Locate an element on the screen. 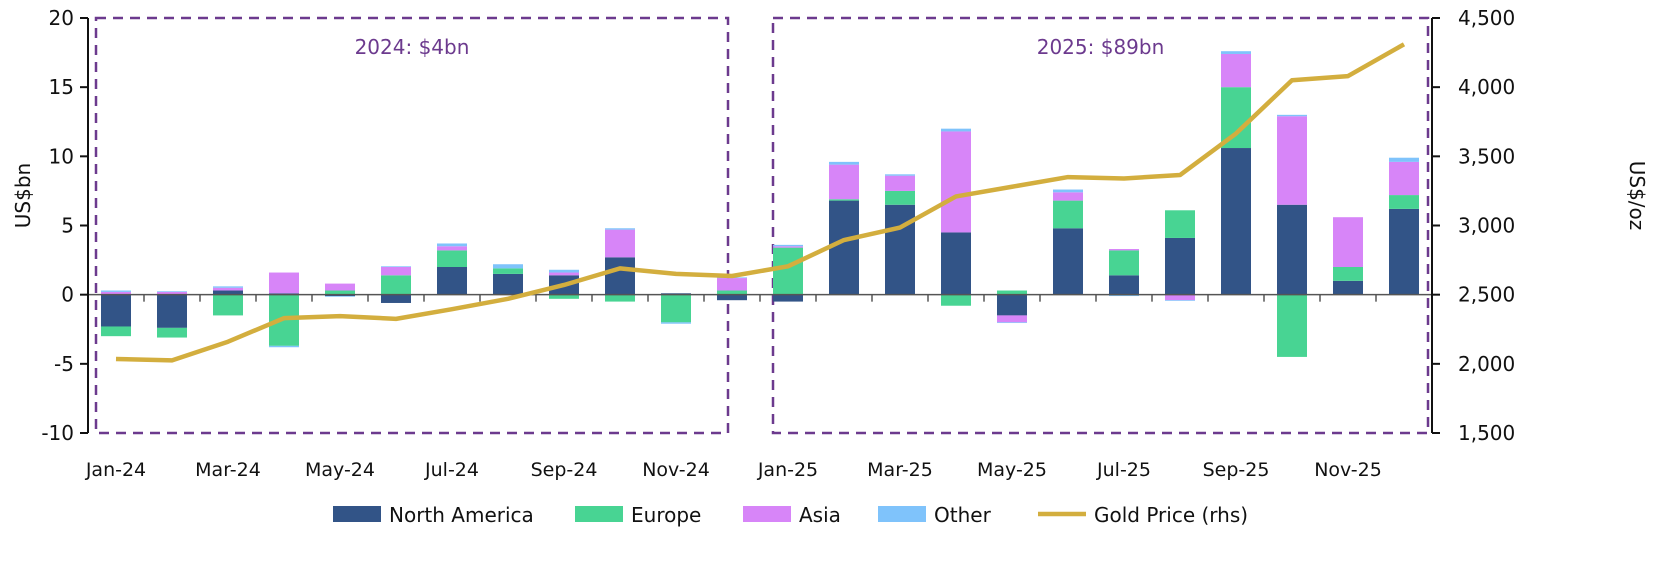 This screenshot has width=1657, height=577. y-tick-label: -10 is located at coordinates (57, 433).